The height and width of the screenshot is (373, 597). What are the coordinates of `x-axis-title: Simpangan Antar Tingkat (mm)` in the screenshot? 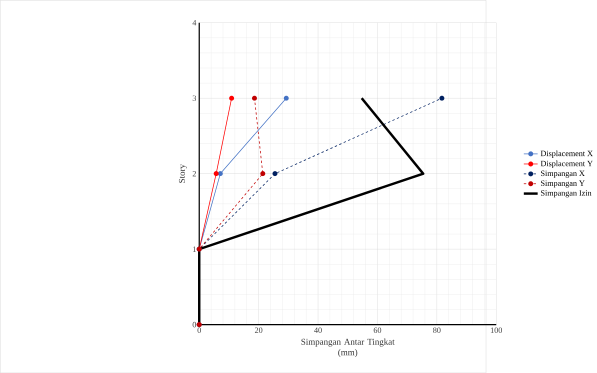 It's located at (348, 348).